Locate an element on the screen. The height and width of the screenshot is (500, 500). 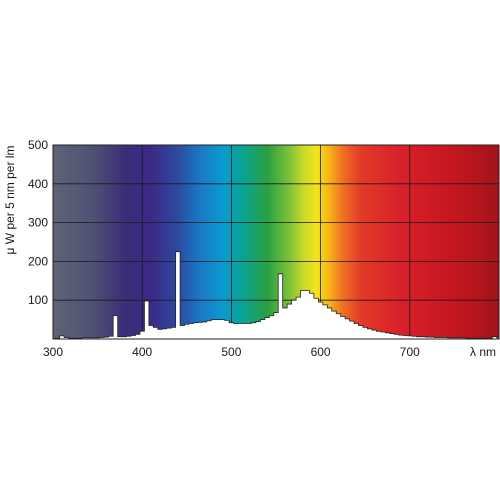
y-tick-label: 200 is located at coordinates (38, 261).